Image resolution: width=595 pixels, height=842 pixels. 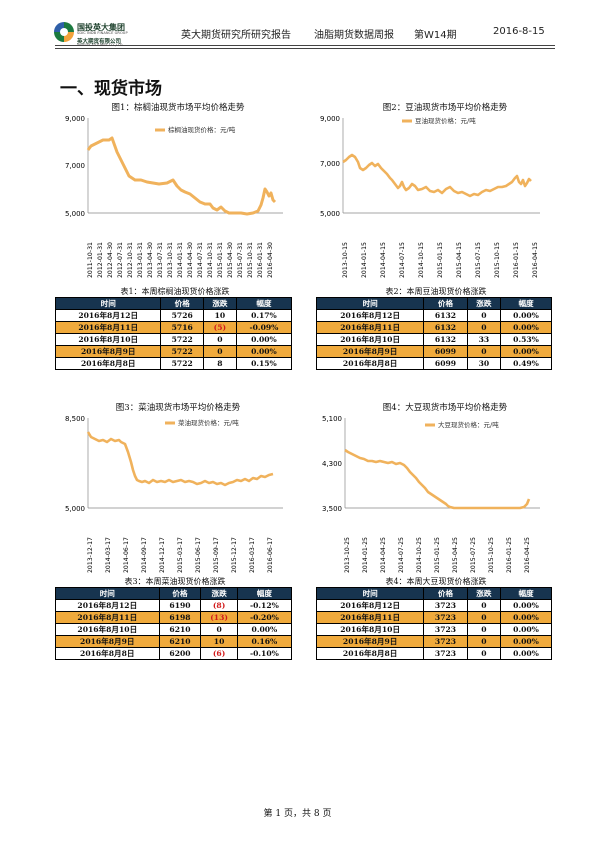 I want to click on table-row: 2016年8月11日 6132 0 0.00%, so click(x=433, y=327).